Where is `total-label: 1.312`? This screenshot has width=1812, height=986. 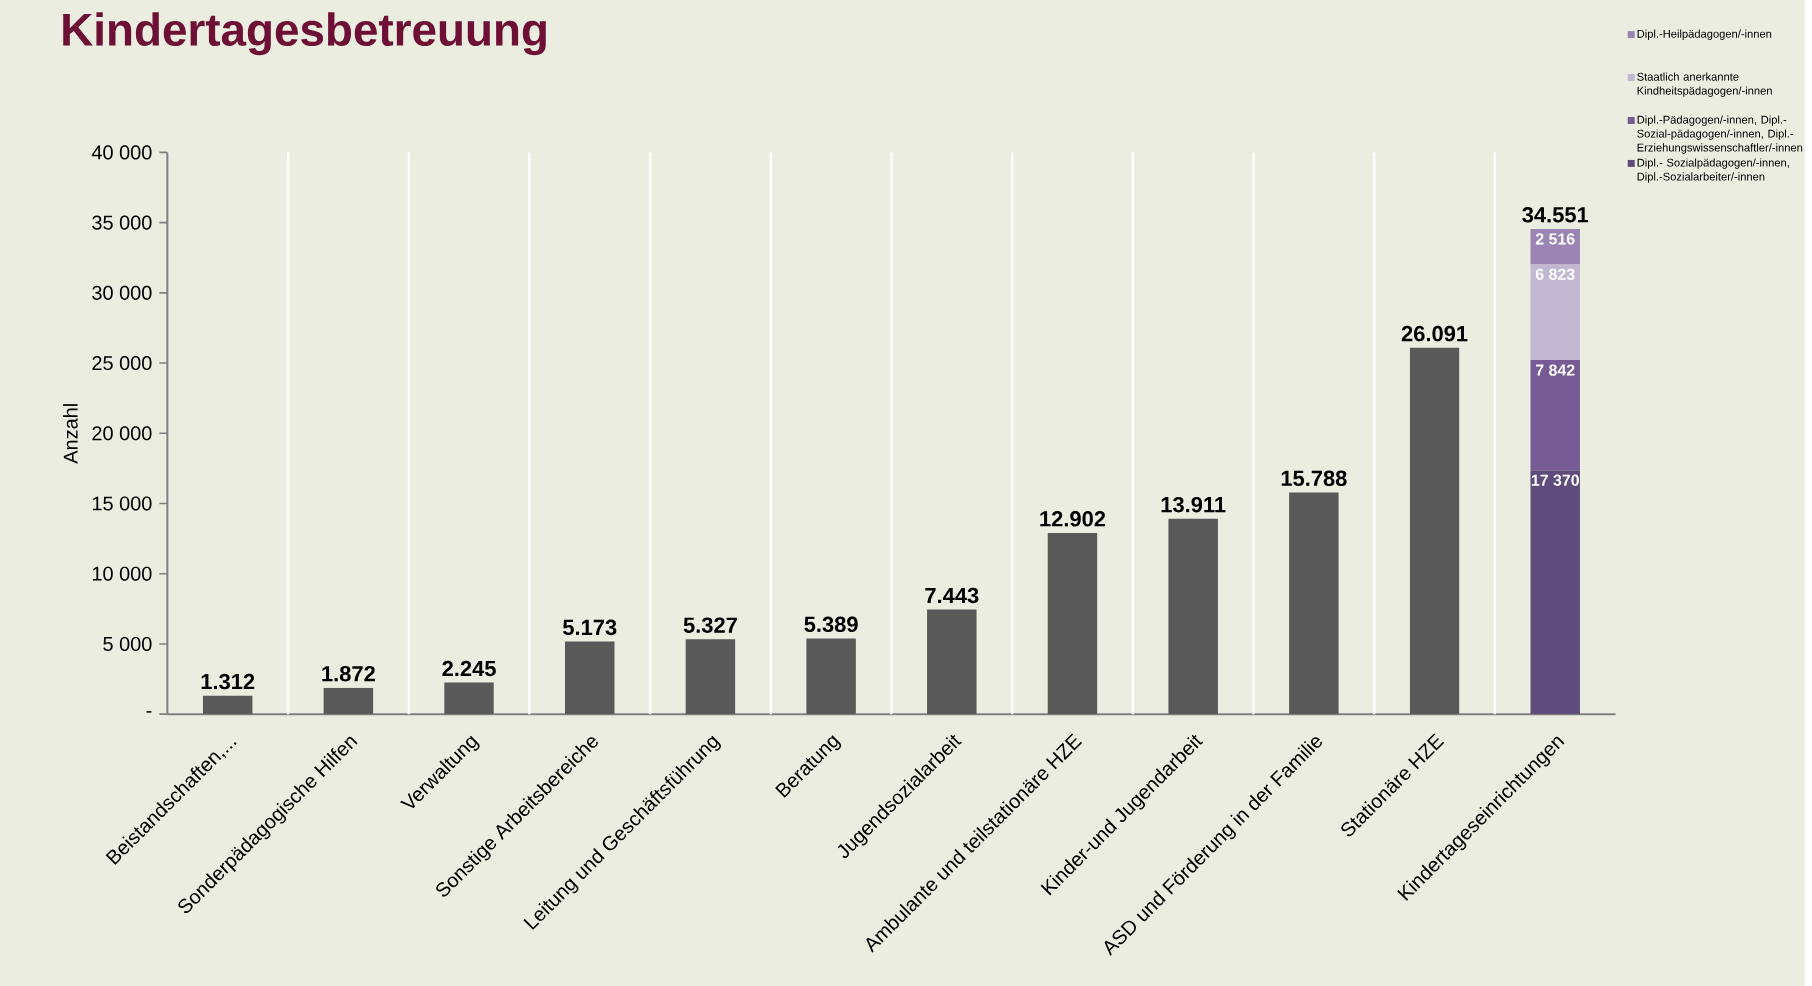 total-label: 1.312 is located at coordinates (228, 681).